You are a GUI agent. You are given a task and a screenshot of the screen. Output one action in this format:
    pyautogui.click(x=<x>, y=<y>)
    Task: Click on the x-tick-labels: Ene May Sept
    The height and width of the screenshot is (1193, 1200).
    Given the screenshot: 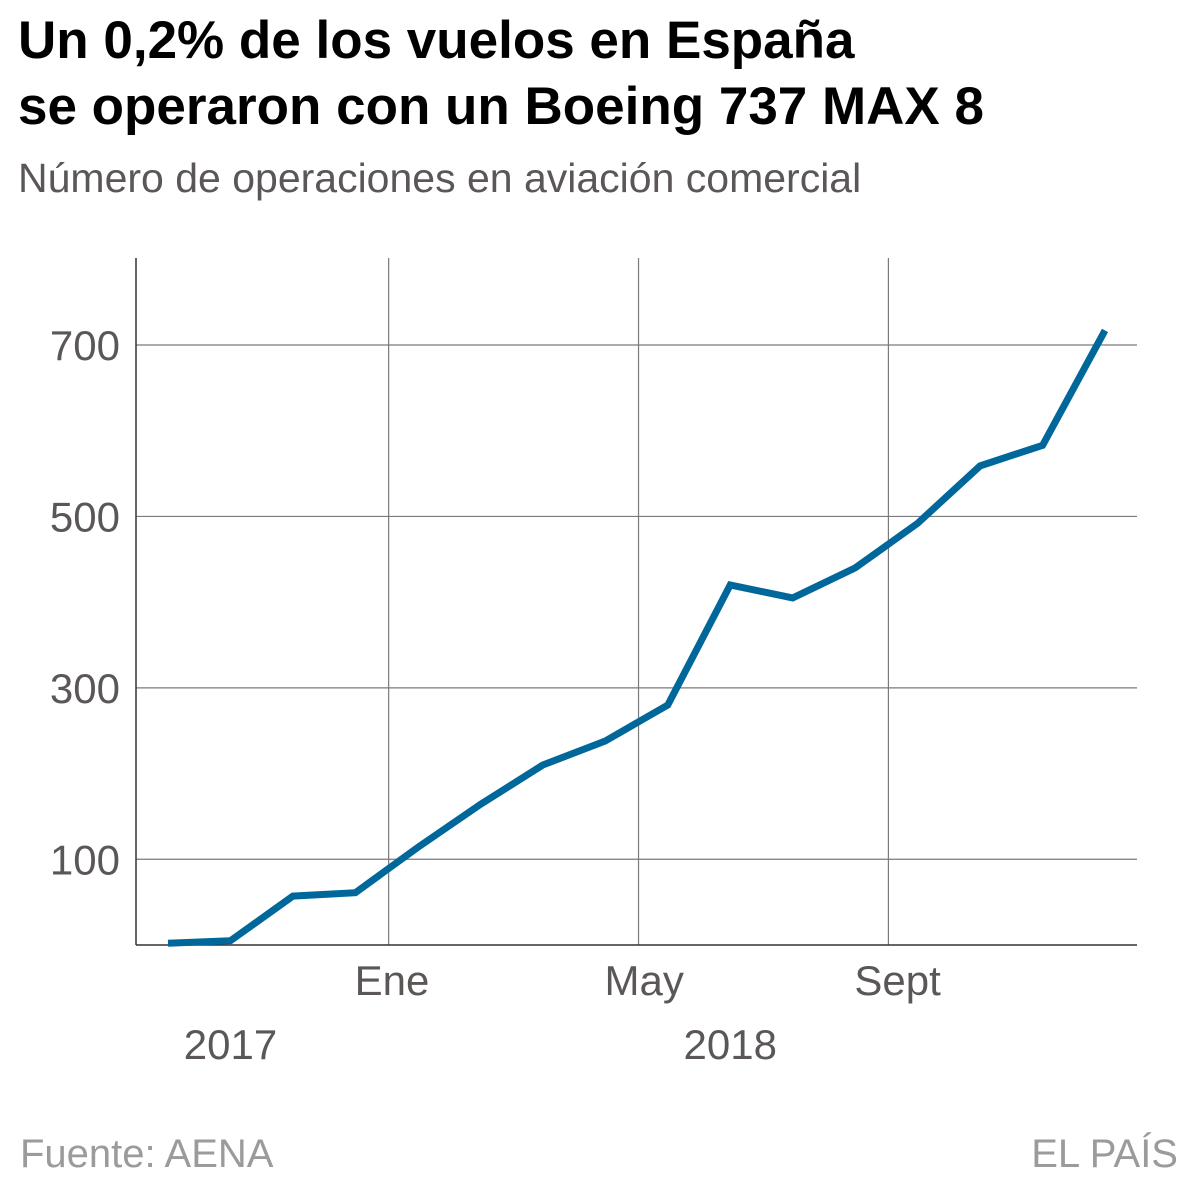 What is the action you would take?
    pyautogui.click(x=648, y=980)
    